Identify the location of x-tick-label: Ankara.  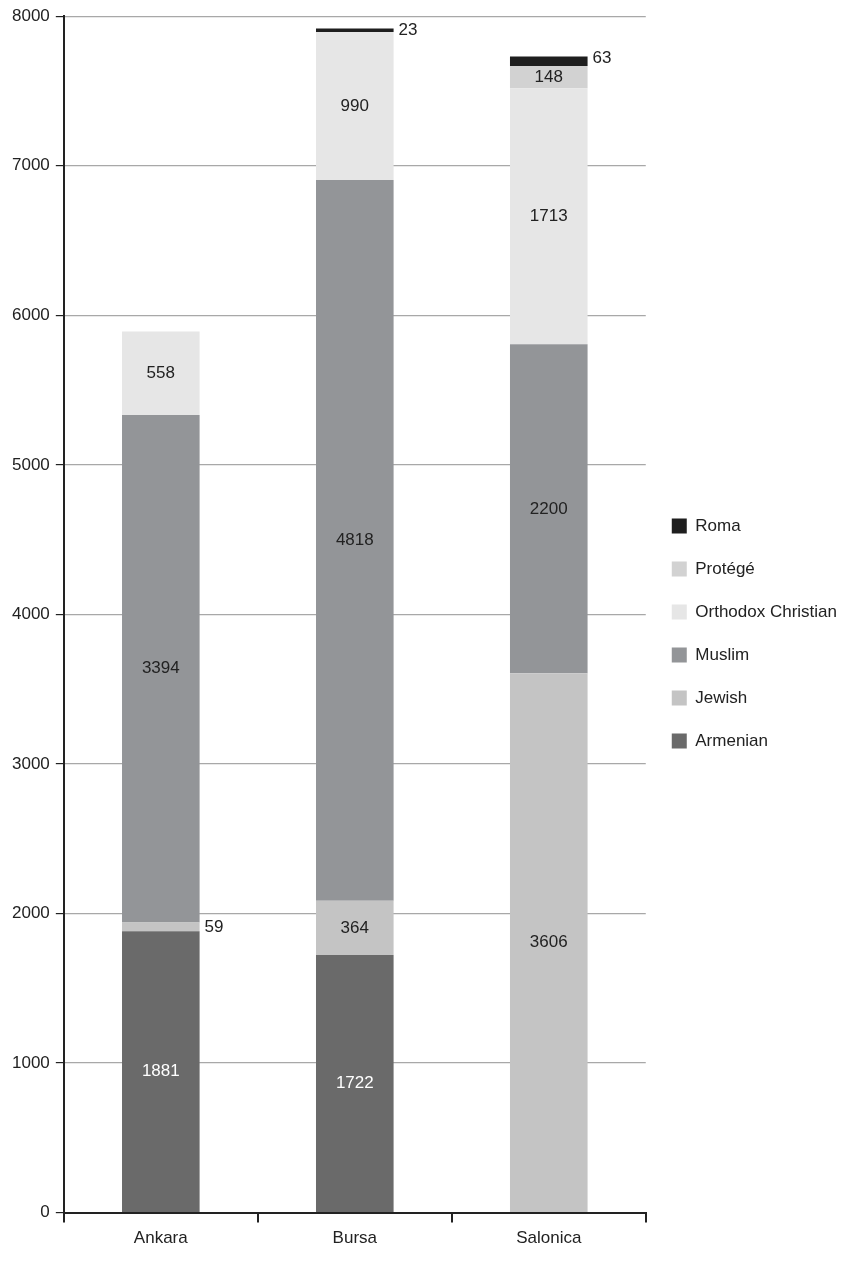
(161, 1238).